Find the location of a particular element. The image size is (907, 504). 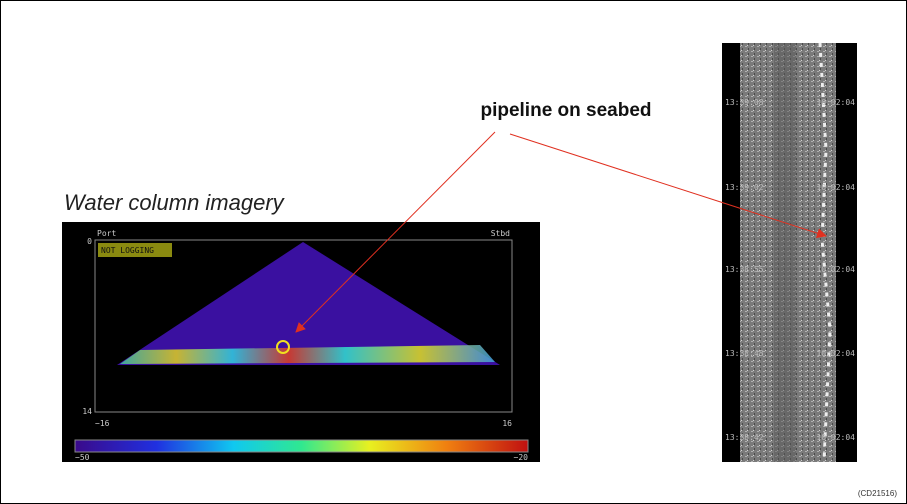

depth-bottom: 14 is located at coordinates (87, 411).